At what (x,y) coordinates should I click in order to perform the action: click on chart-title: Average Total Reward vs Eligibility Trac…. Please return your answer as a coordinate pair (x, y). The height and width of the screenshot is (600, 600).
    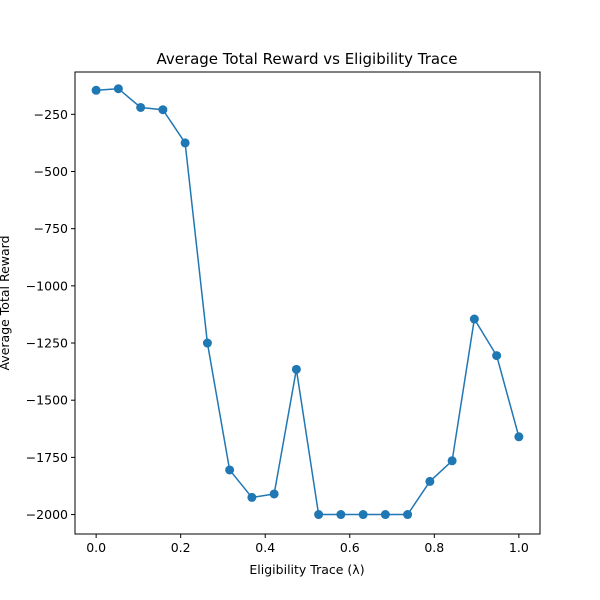
    Looking at the image, I should click on (306, 59).